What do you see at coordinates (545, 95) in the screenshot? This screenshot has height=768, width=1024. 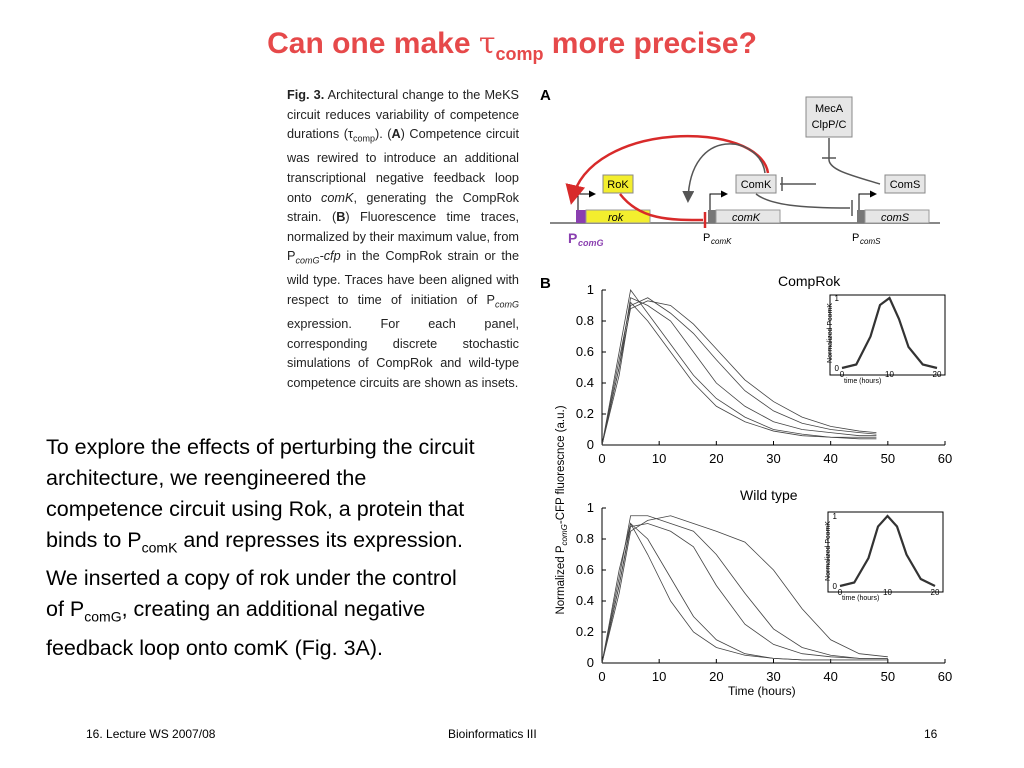 I see `panel-a-label: A` at bounding box center [545, 95].